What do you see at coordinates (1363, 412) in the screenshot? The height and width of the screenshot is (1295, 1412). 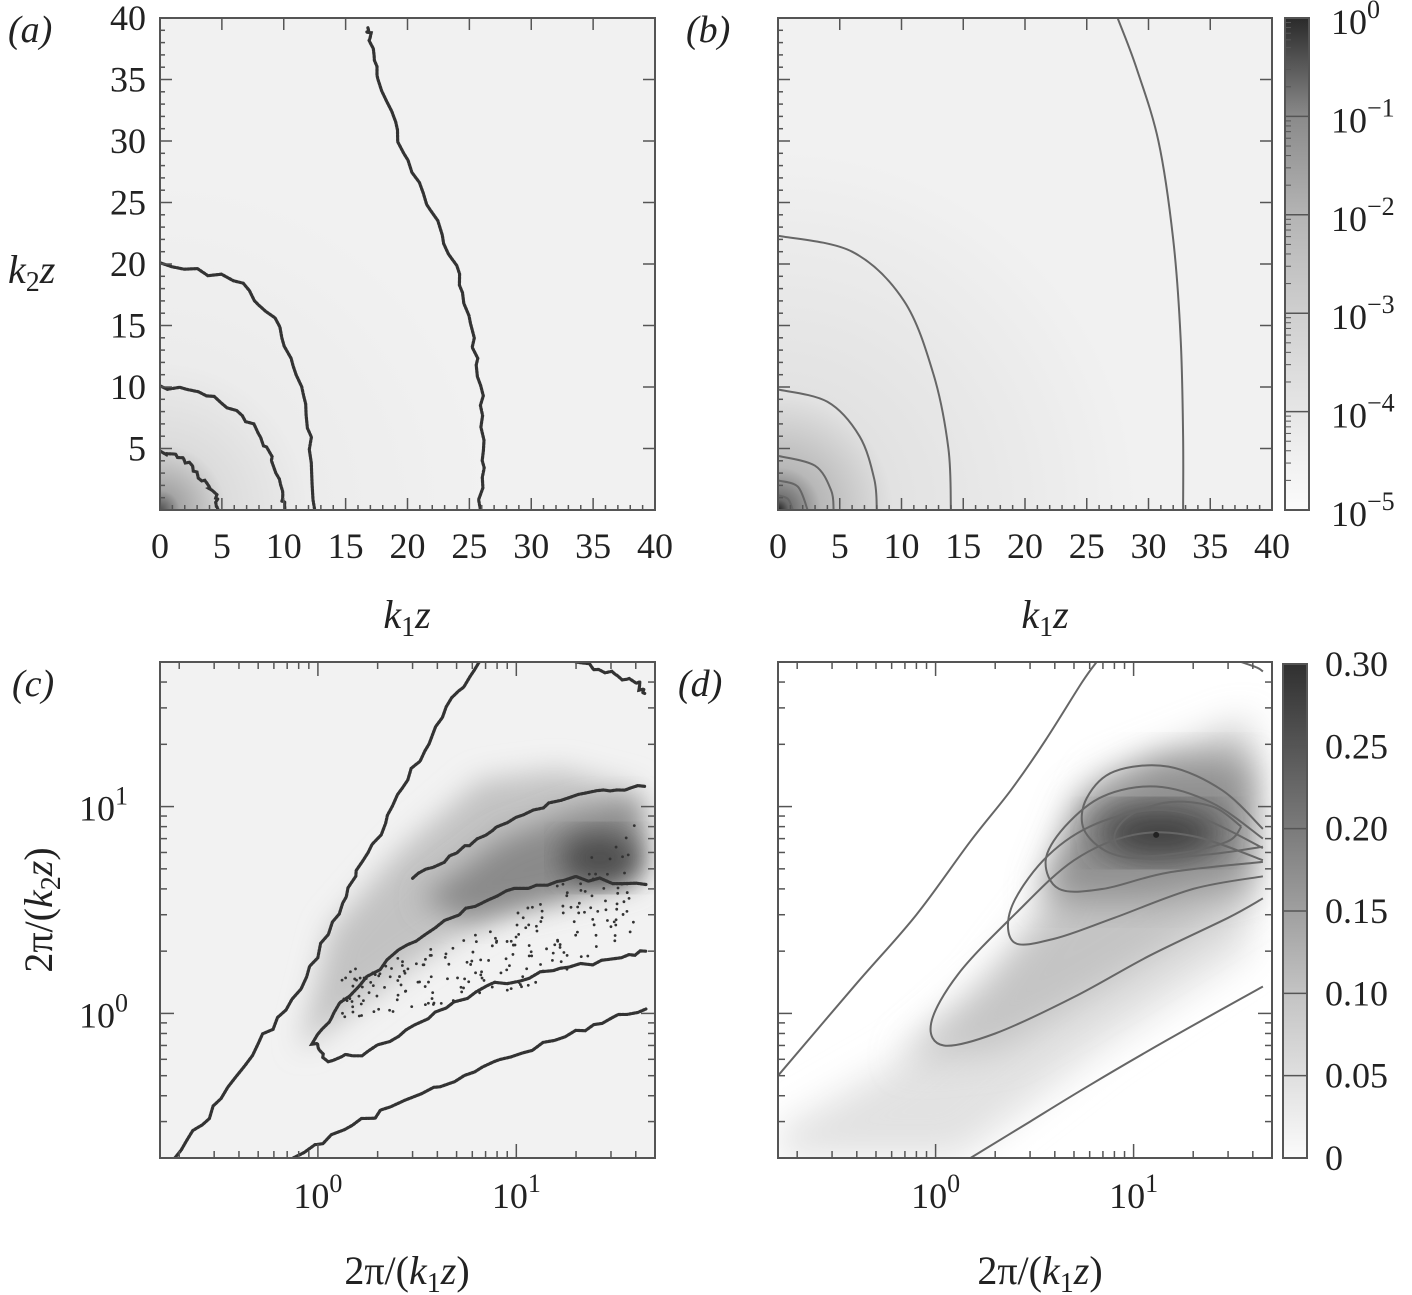 I see `colorbar-tick-label: 10⁻⁴` at bounding box center [1363, 412].